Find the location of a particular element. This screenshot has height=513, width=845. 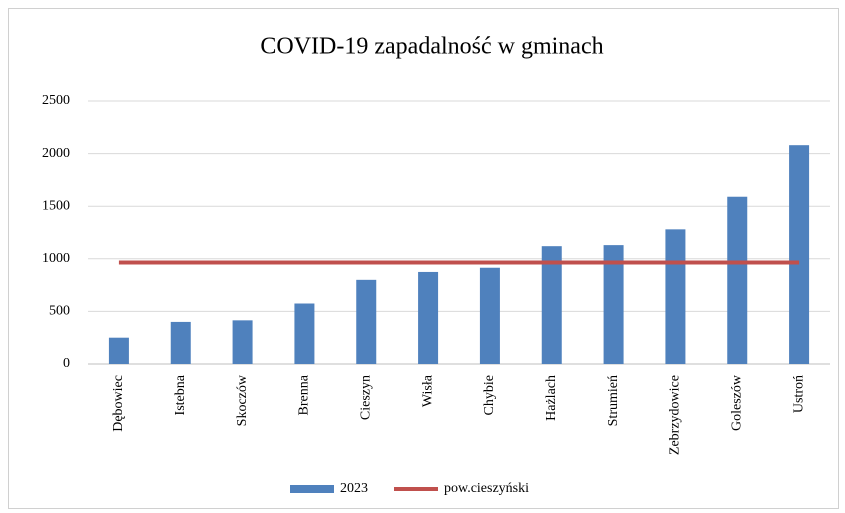

legend-swatch is located at coordinates (312, 489).